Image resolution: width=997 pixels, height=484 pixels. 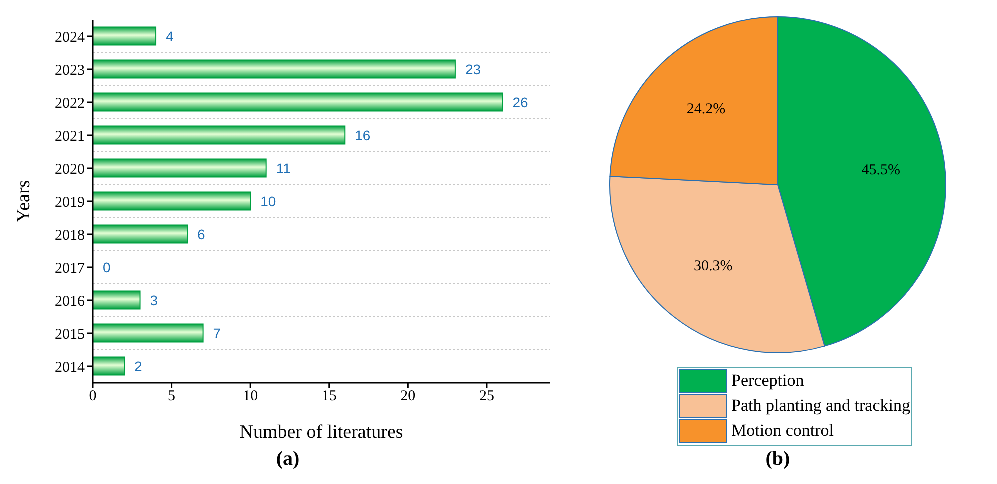 What do you see at coordinates (250, 396) in the screenshot?
I see `x-tick-label: 10` at bounding box center [250, 396].